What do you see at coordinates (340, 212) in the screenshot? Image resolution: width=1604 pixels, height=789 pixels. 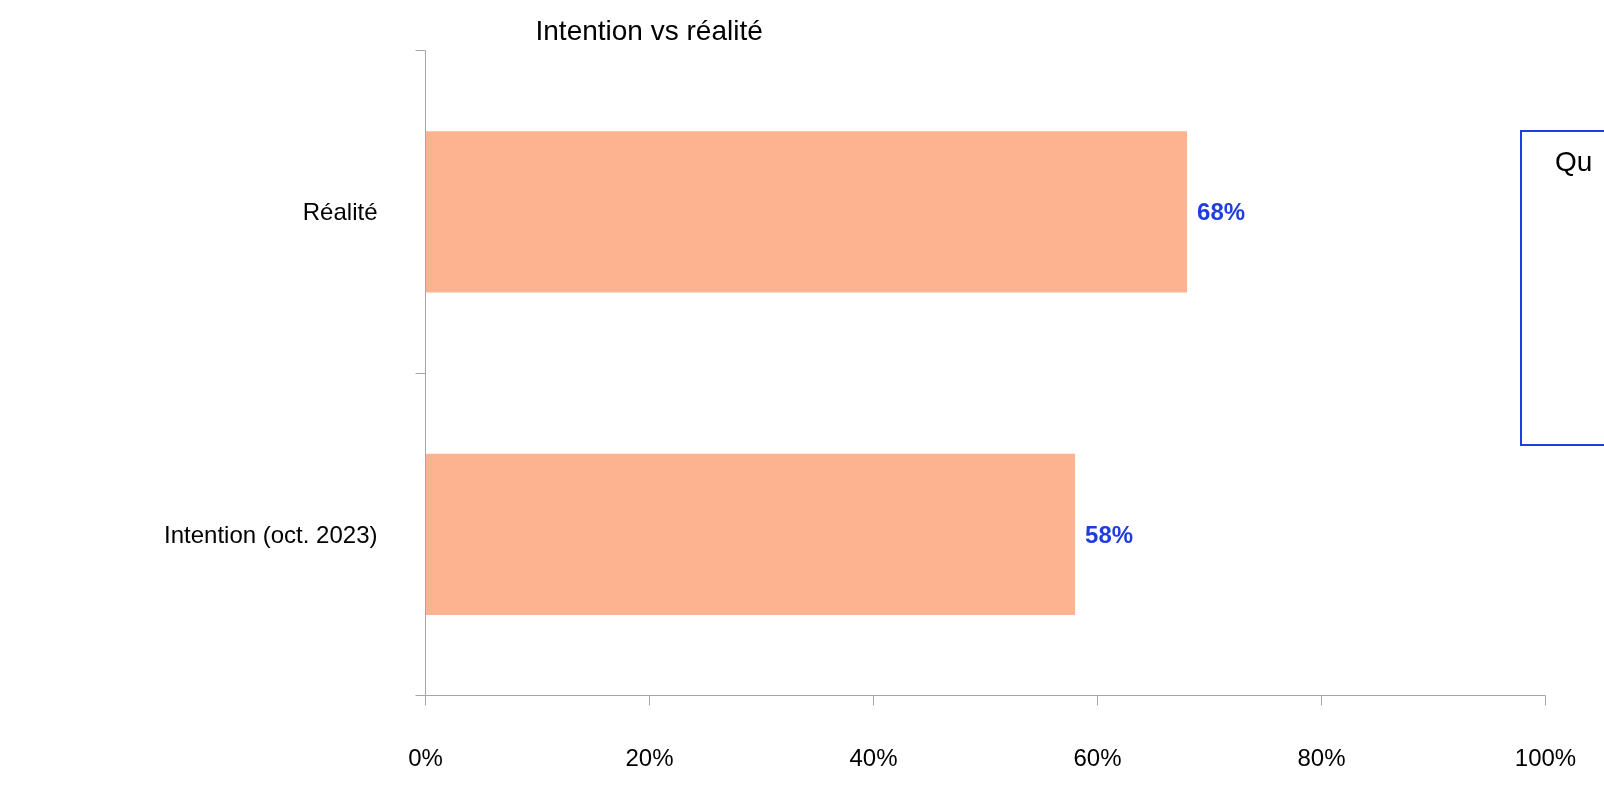 I see `y-tick-label: Réalité` at bounding box center [340, 212].